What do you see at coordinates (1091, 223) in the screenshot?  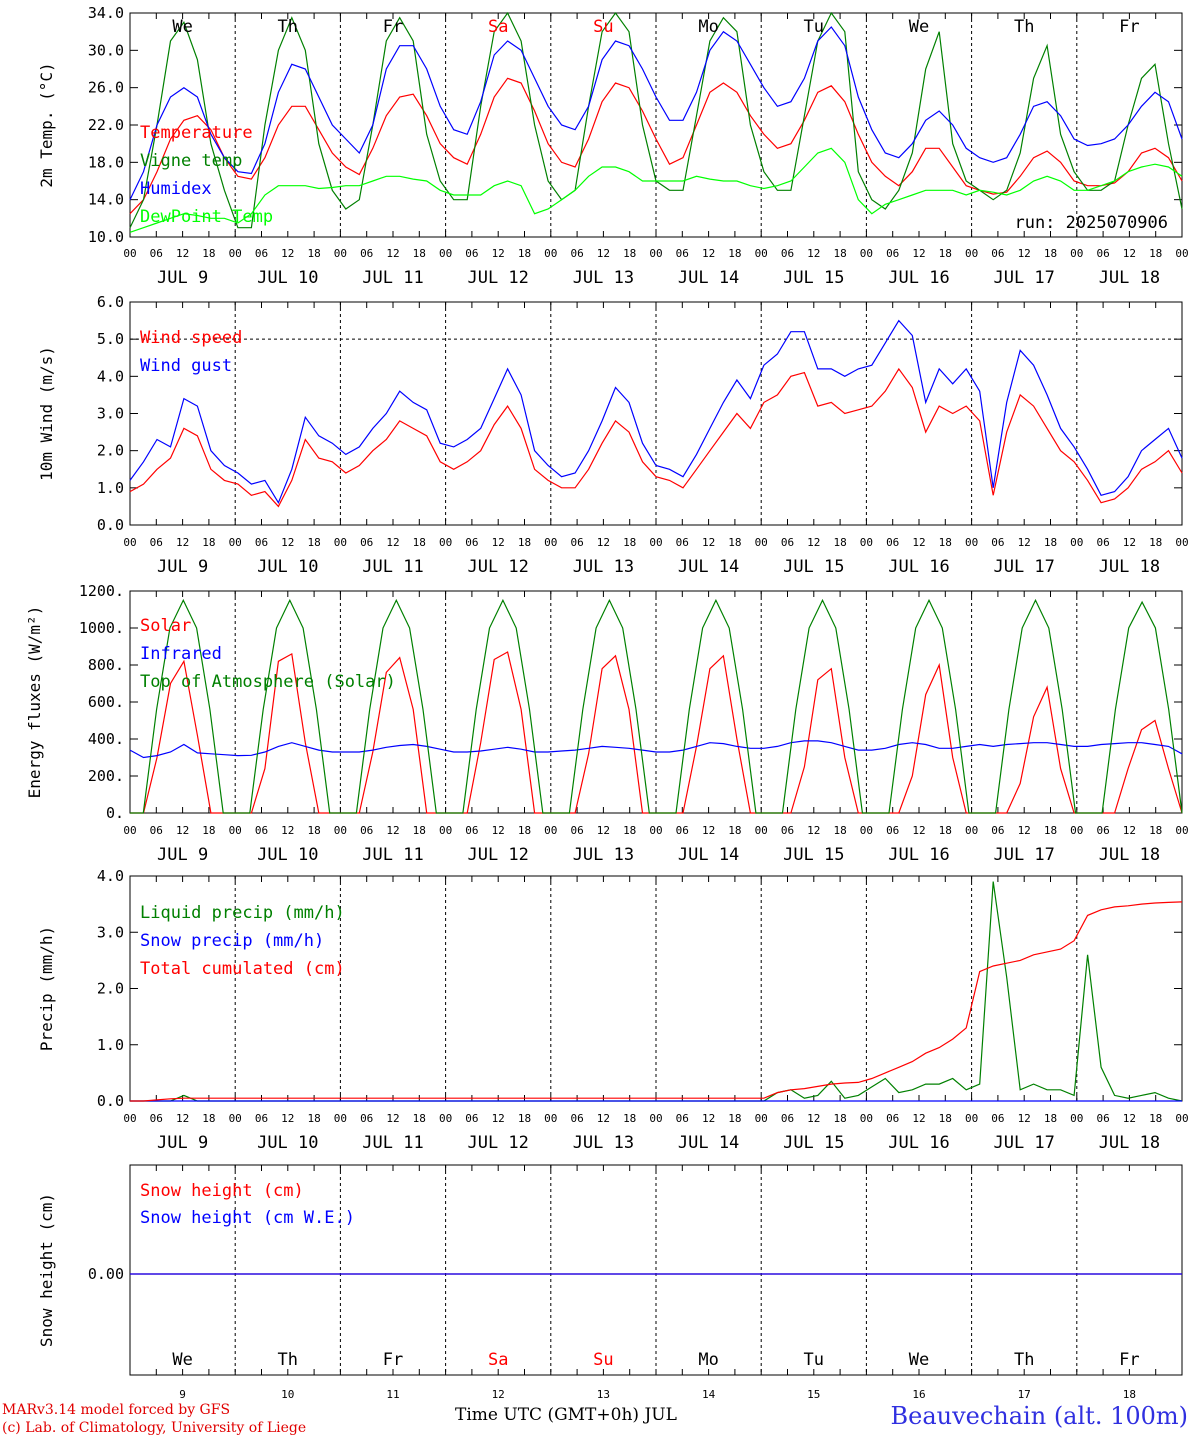 I see `run-label: run: 2025070906` at bounding box center [1091, 223].